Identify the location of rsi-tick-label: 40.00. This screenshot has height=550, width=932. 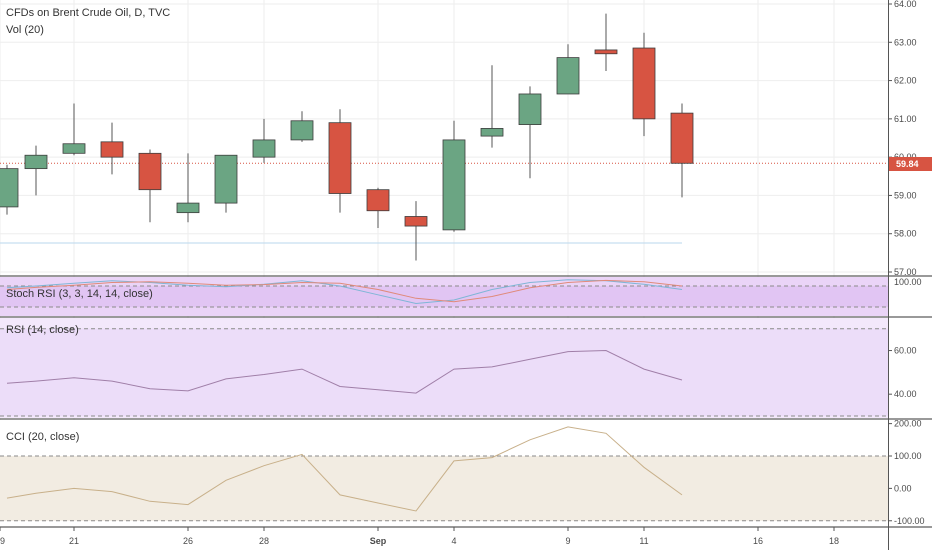
(905, 394).